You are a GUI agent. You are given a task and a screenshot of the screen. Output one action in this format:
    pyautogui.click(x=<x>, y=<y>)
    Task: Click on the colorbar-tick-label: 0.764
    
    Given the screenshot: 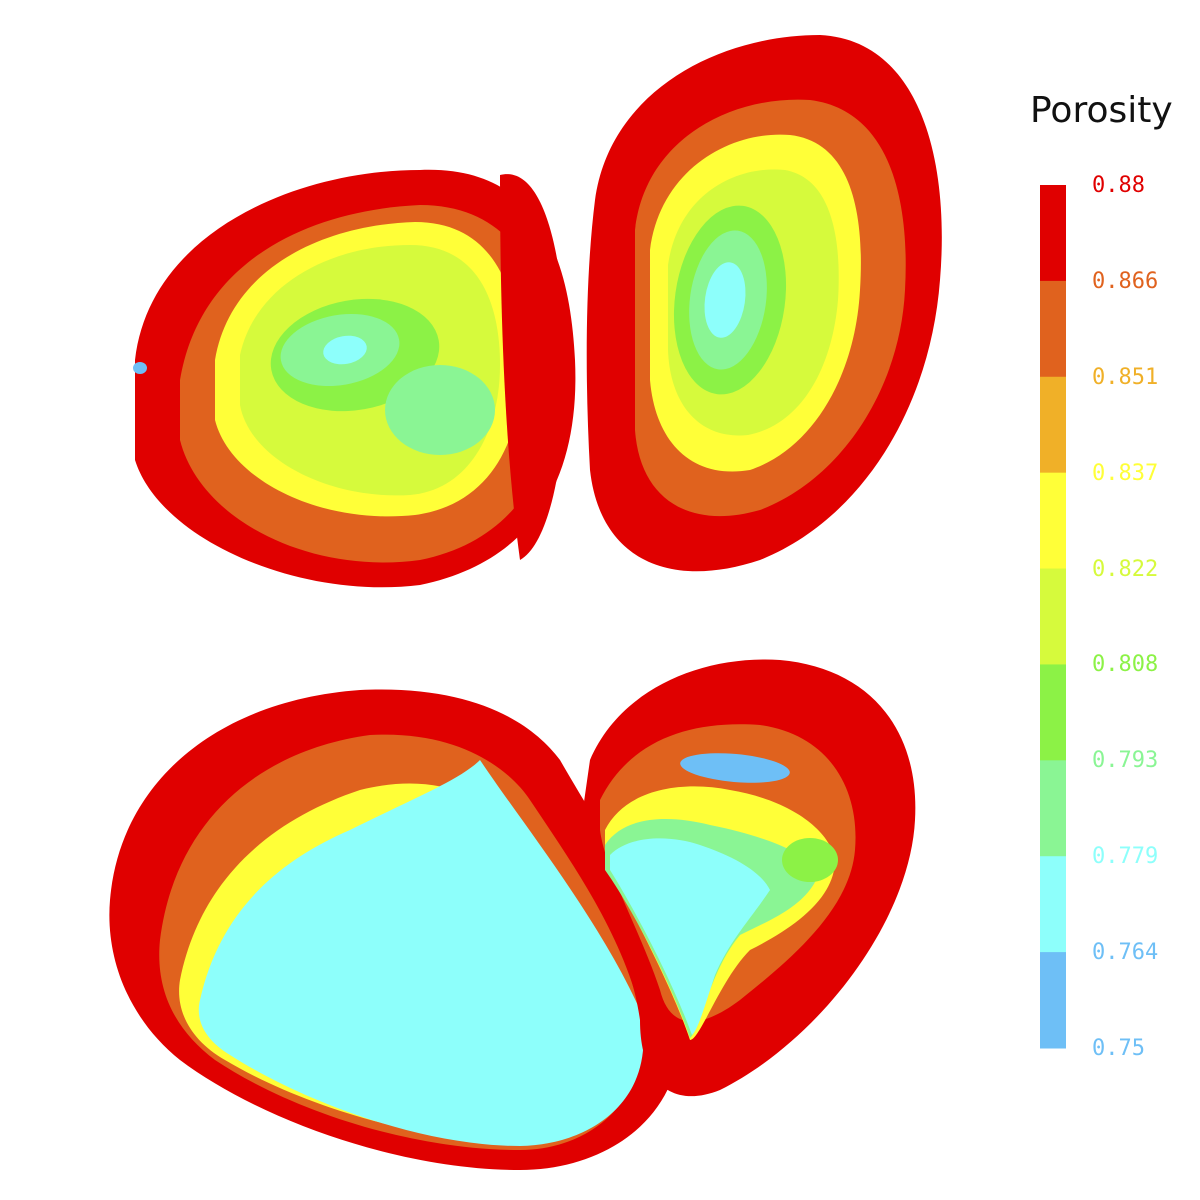 What is the action you would take?
    pyautogui.click(x=1125, y=953)
    